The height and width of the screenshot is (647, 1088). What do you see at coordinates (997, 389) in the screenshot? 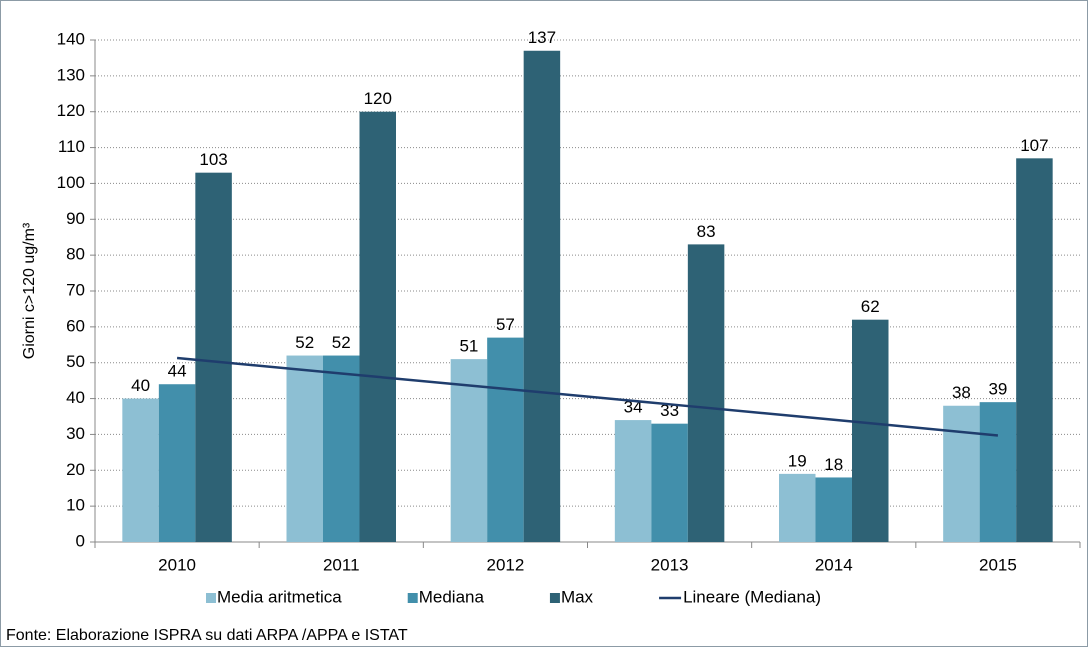
I see `value-label: 39` at bounding box center [997, 389].